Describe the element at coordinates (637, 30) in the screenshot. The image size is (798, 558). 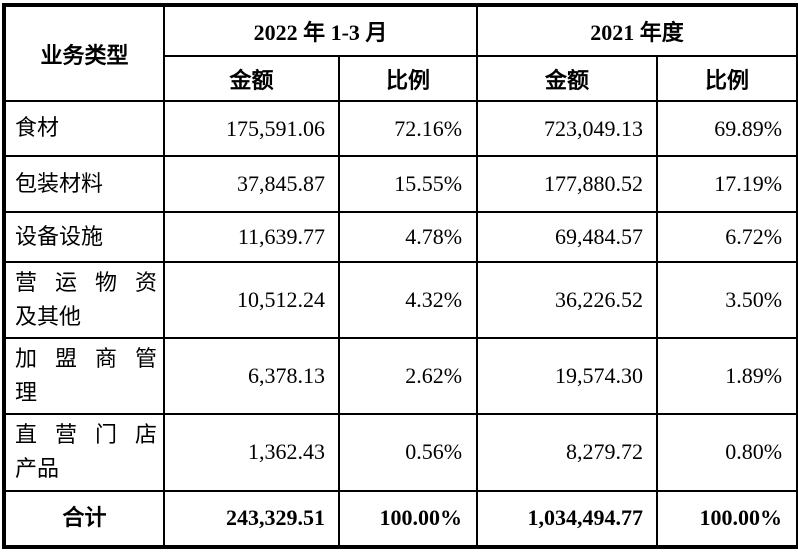
I see `column-header-period-2021: 2021 年度` at that location.